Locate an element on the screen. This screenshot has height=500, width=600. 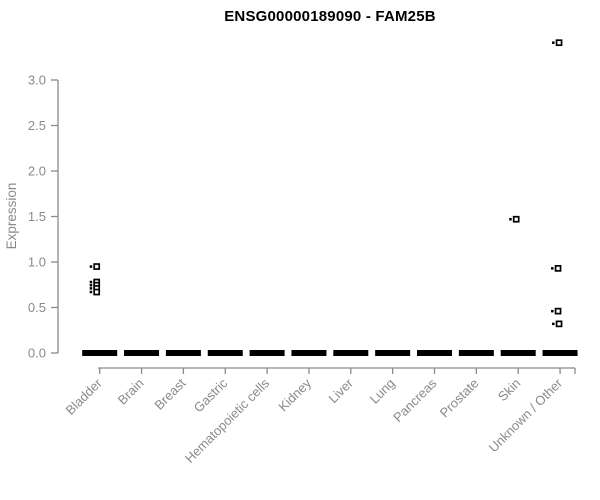
y-tick-label: 1.5 is located at coordinates (37, 216).